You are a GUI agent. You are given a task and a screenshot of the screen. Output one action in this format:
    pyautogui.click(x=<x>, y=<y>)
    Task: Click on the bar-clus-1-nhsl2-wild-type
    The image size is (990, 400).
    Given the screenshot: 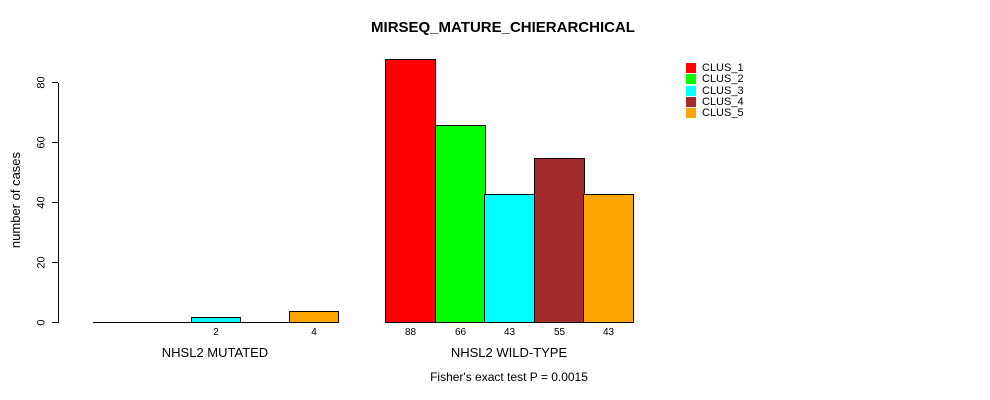 What is the action you would take?
    pyautogui.click(x=410, y=191)
    